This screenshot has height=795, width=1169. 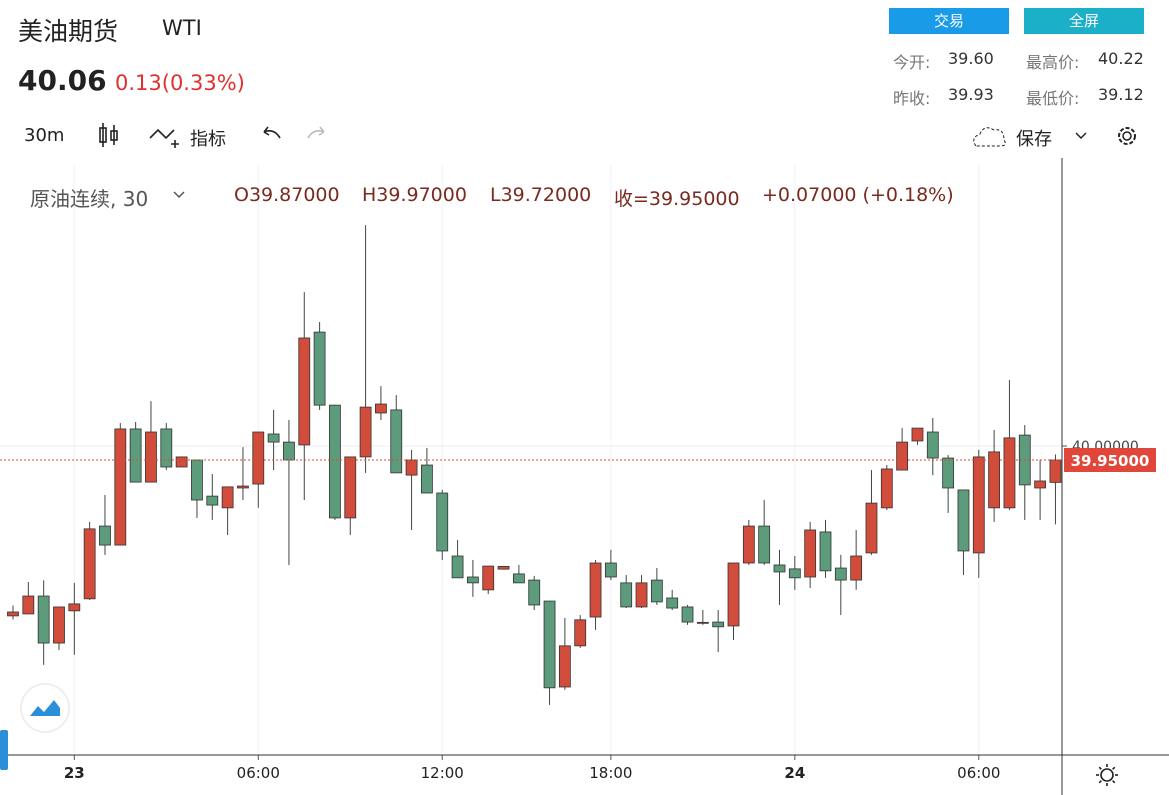 What do you see at coordinates (1127, 136) in the screenshot?
I see `settings-icon` at bounding box center [1127, 136].